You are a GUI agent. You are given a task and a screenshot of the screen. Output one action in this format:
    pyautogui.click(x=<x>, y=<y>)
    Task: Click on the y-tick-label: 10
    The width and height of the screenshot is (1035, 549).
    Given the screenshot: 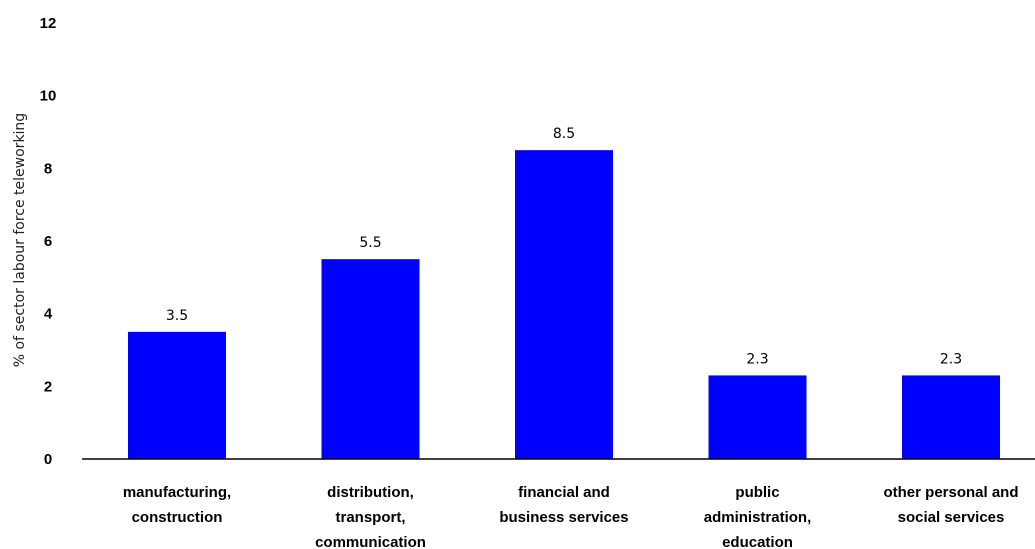 What is the action you would take?
    pyautogui.click(x=48, y=96)
    